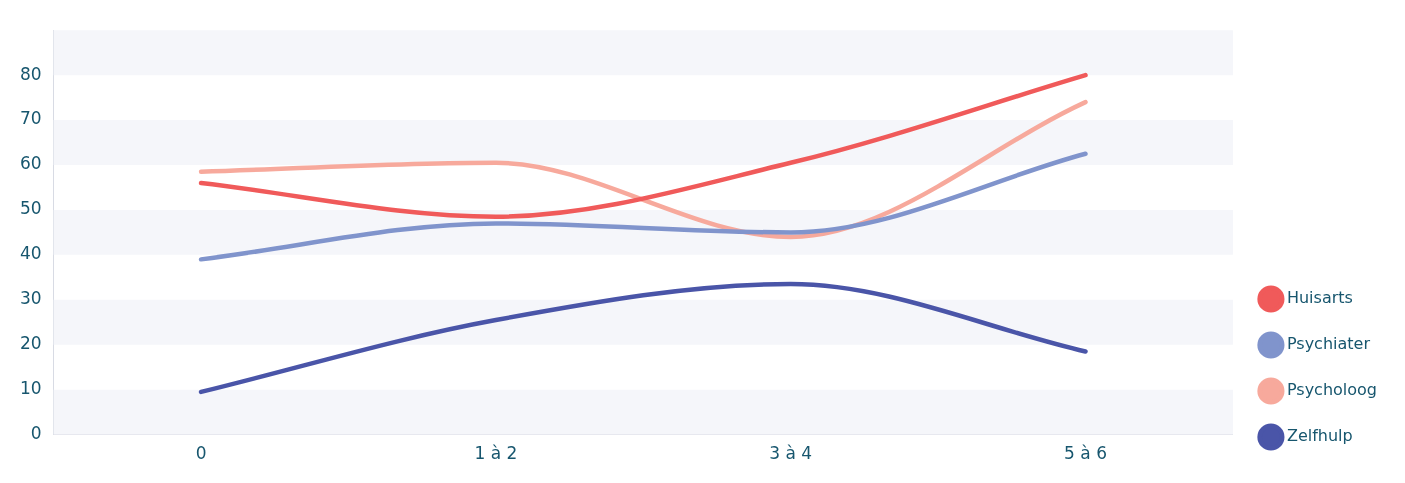 The height and width of the screenshot is (483, 1405). Describe the element at coordinates (1085, 453) in the screenshot. I see `x-tick-label: 5 à 6` at that location.